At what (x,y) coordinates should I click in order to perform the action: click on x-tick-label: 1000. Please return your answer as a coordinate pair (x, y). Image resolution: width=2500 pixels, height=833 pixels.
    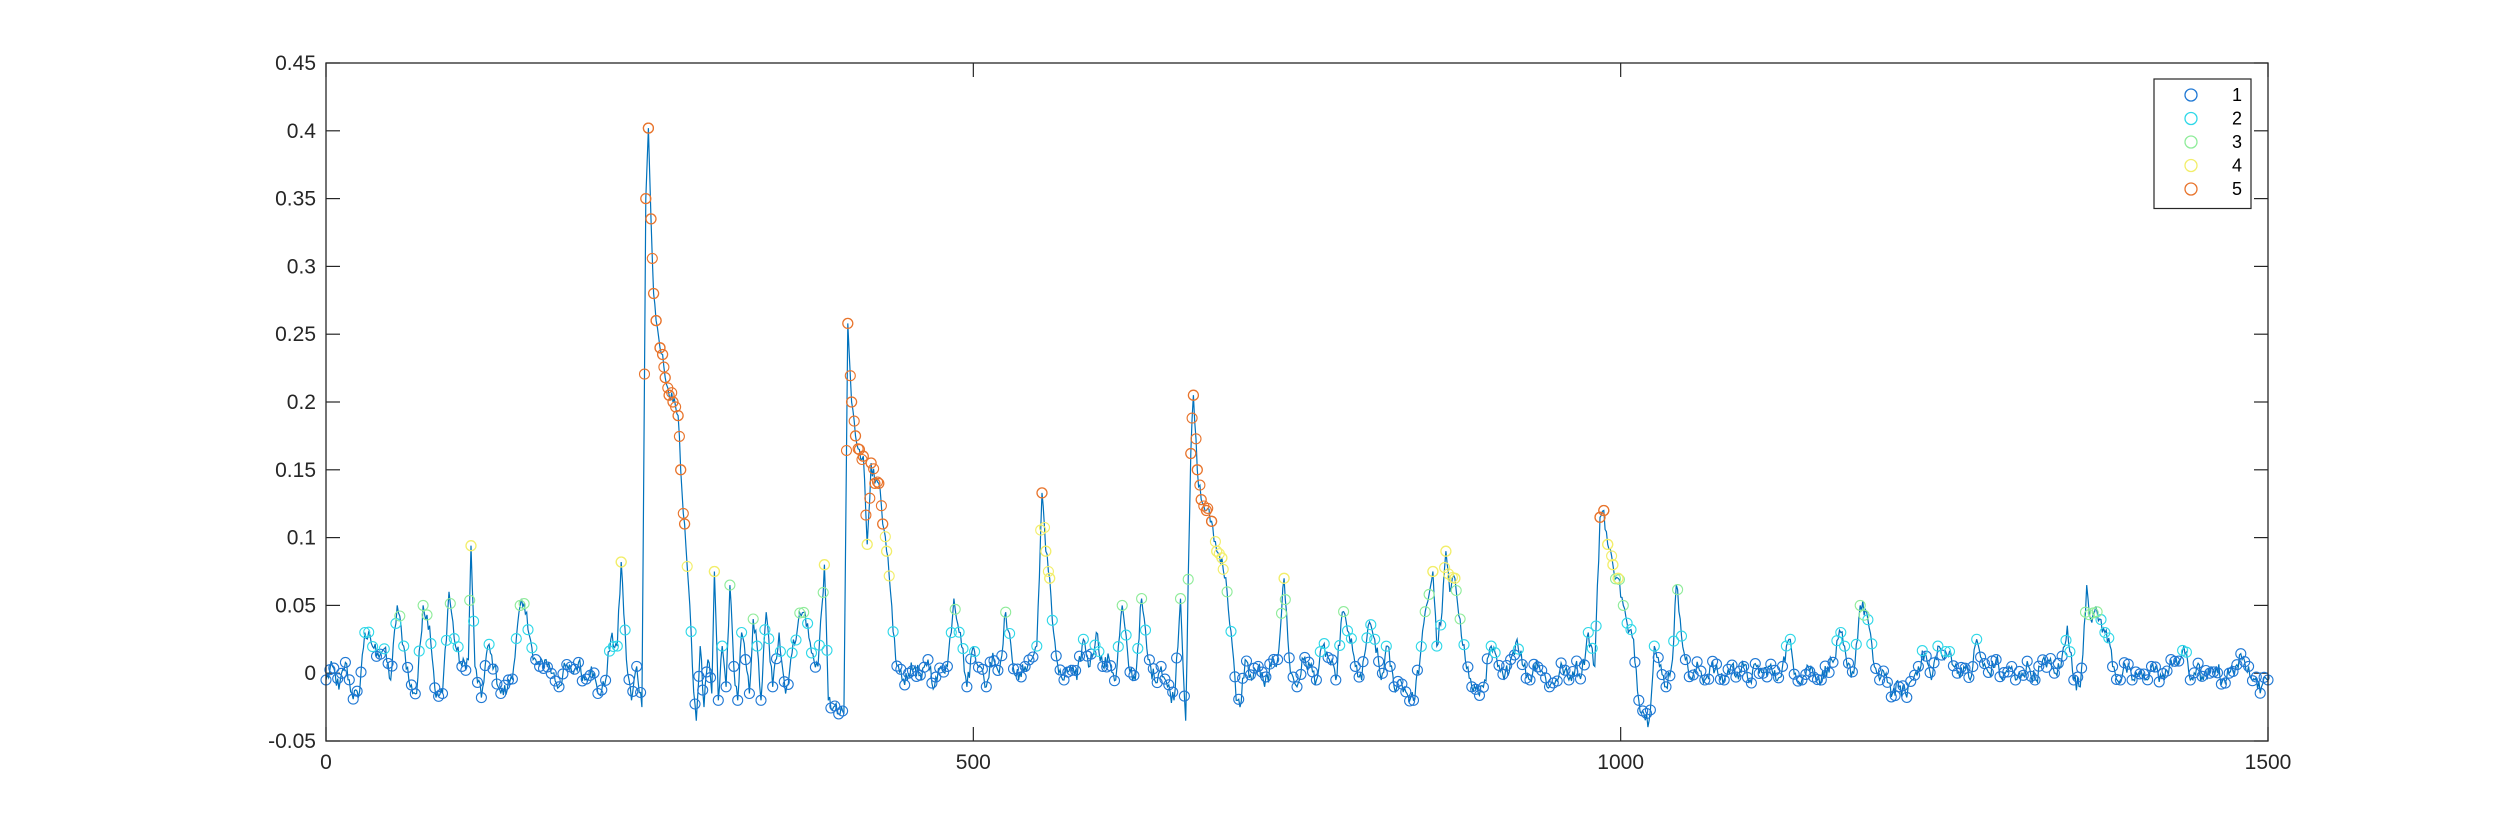
    Looking at the image, I should click on (1620, 762).